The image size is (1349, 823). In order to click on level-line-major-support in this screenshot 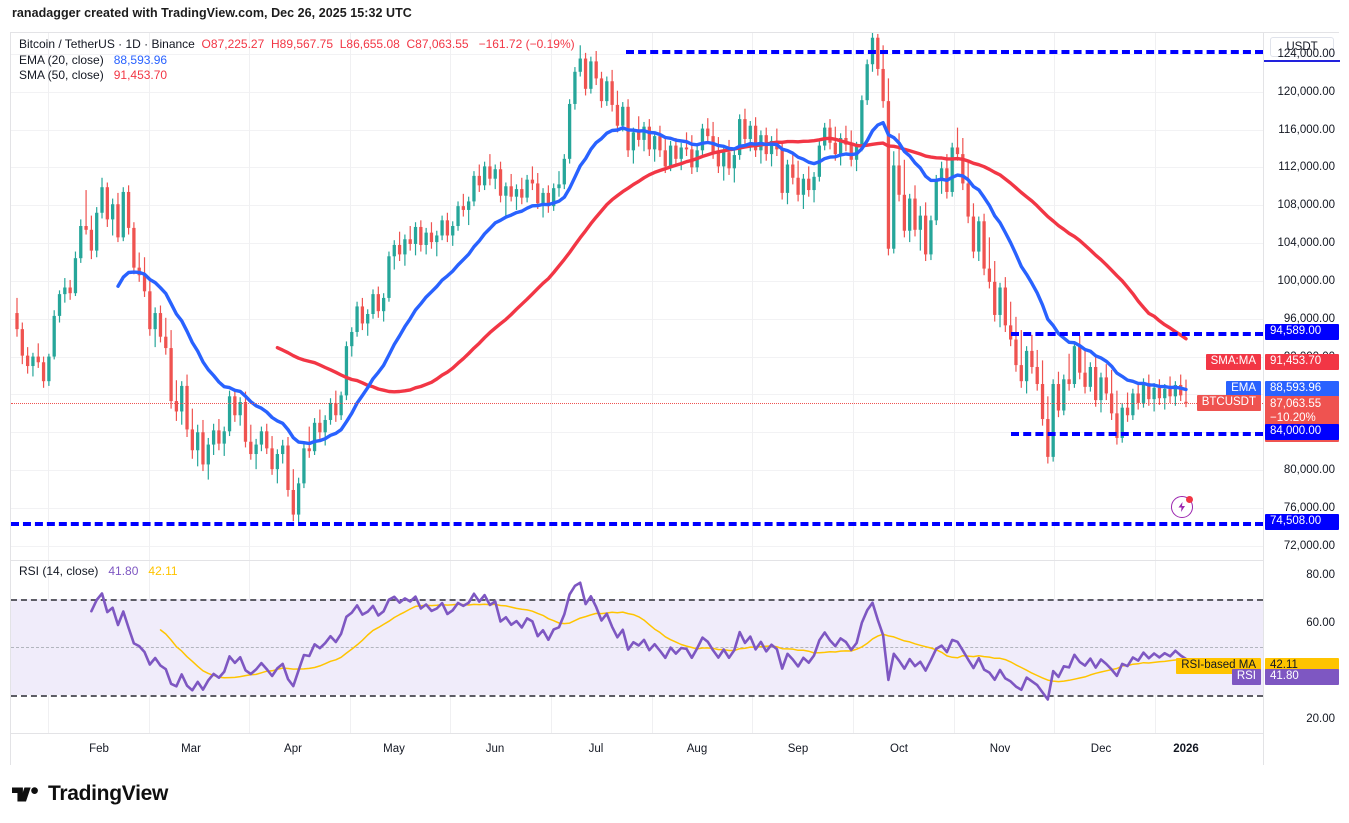, I will do `click(637, 524)`.